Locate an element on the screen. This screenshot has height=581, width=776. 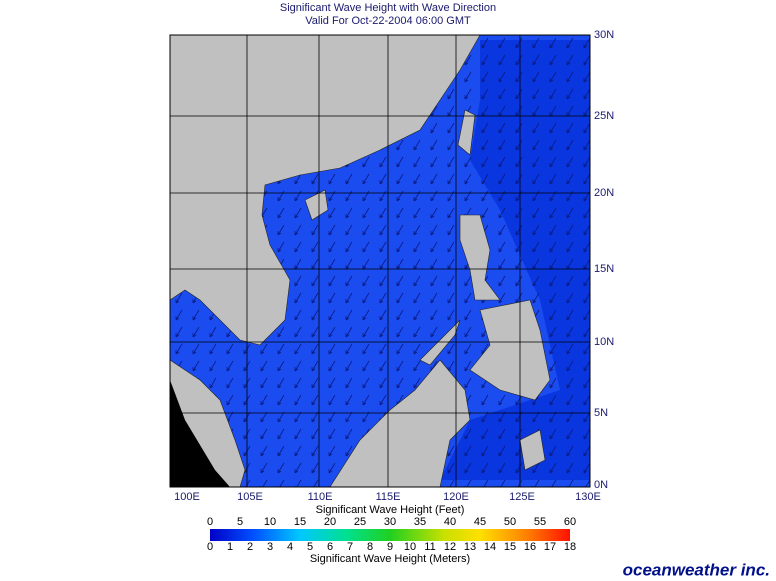
feet-tick-label: 10 is located at coordinates (270, 522).